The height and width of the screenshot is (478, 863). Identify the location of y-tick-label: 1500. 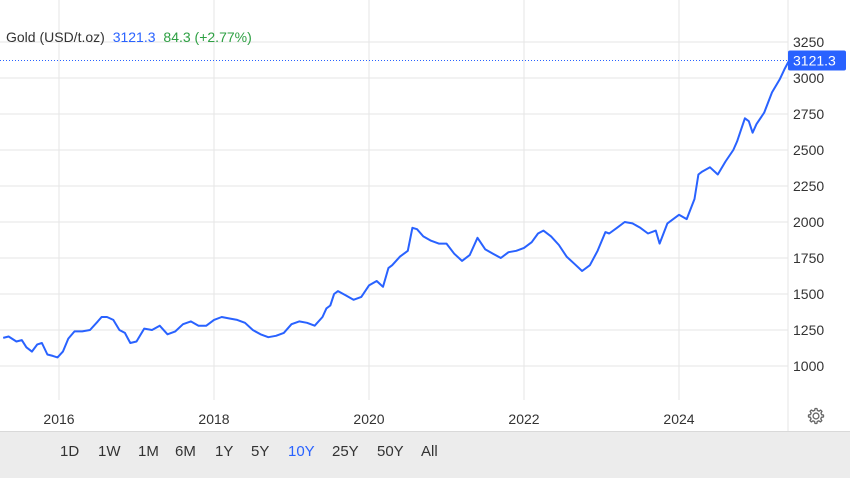
(808, 294).